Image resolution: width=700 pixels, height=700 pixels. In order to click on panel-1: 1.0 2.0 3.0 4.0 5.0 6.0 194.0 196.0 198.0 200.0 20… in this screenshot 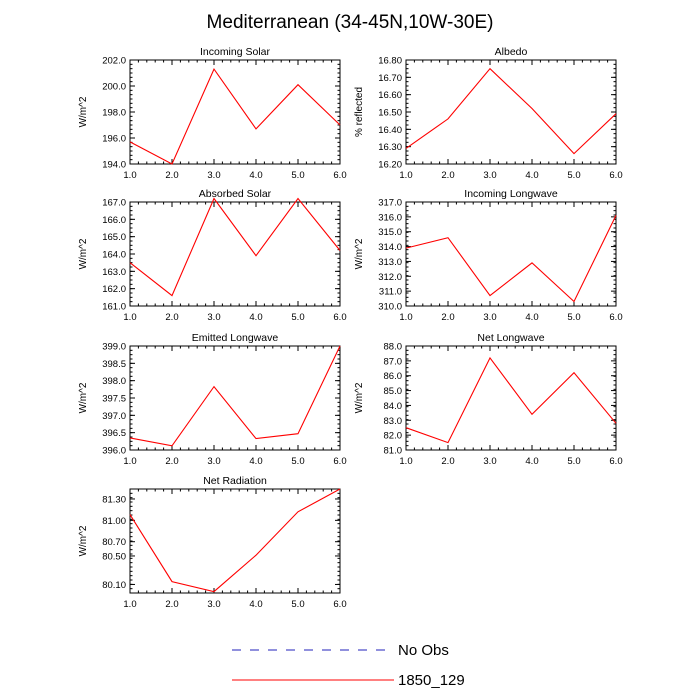, I will do `click(212, 113)`.